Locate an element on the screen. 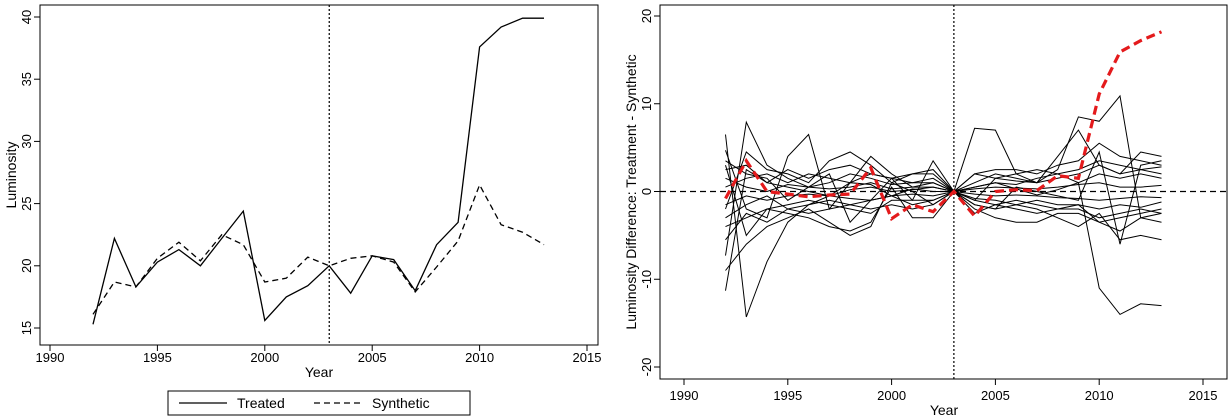 The image size is (1230, 419). right-x-axis-label: Year is located at coordinates (944, 410).